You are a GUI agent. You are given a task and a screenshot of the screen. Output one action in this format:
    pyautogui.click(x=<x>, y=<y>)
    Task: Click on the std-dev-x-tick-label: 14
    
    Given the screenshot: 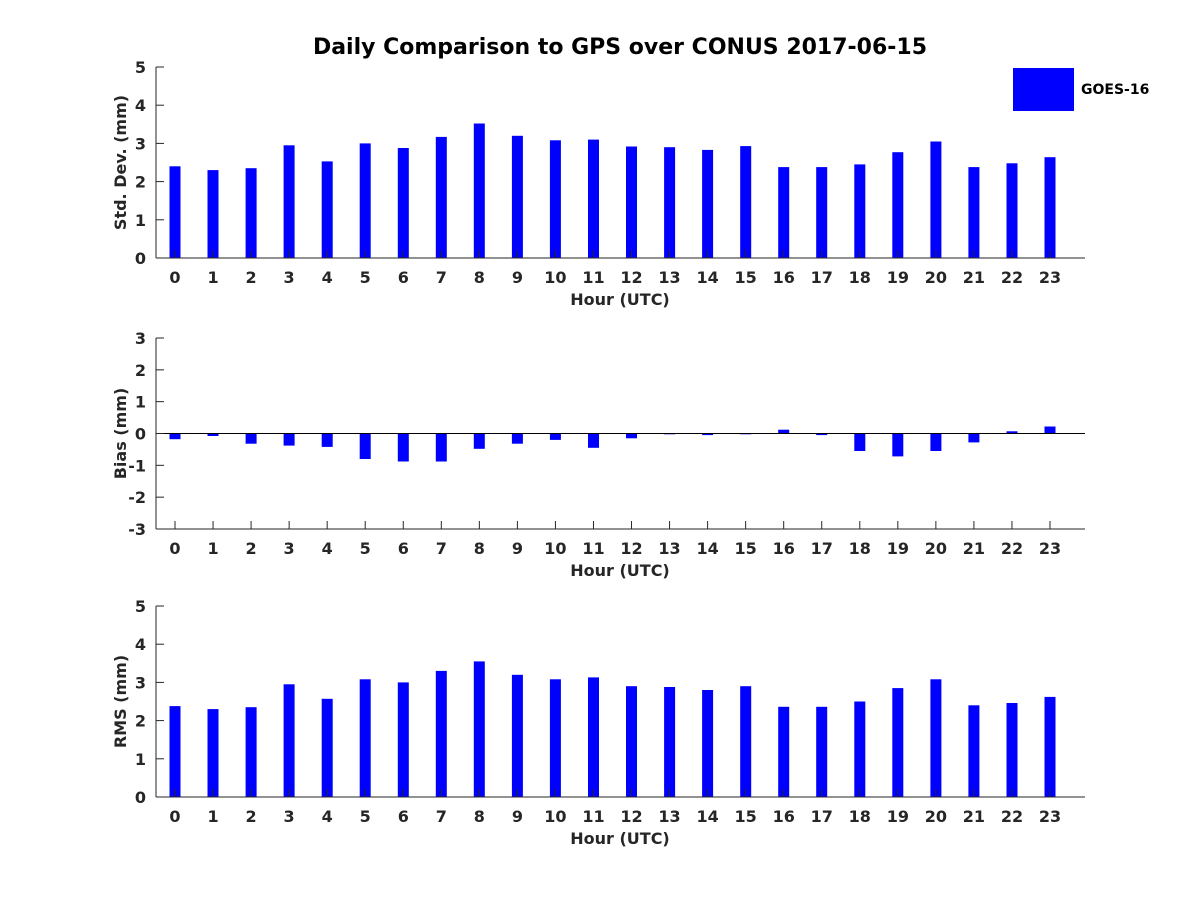 What is the action you would take?
    pyautogui.click(x=707, y=277)
    